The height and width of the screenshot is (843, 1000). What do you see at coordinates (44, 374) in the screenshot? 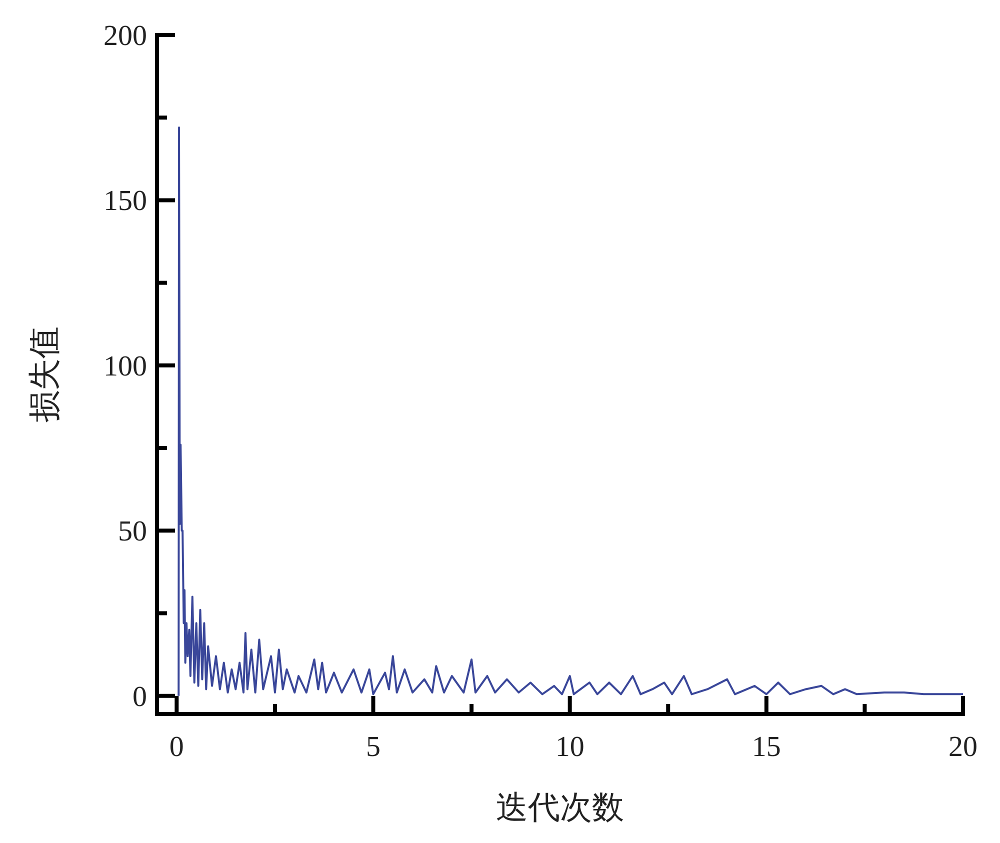
I see `y-axis-title: 损失值` at bounding box center [44, 374].